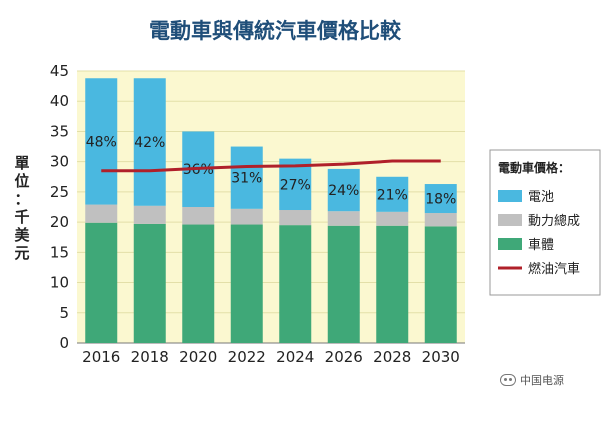  Describe the element at coordinates (392, 218) in the screenshot. I see `bar-動力總成-2028` at that location.